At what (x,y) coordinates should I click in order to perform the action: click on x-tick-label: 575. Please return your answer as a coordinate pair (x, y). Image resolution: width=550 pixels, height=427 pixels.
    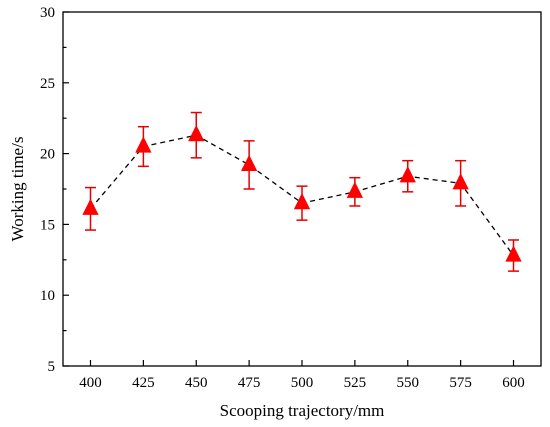
    Looking at the image, I should click on (460, 383).